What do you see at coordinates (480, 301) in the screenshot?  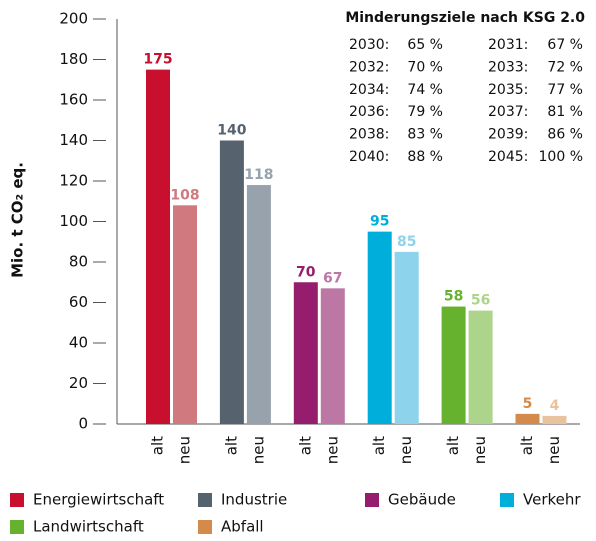 I see `value-label: 56` at bounding box center [480, 301].